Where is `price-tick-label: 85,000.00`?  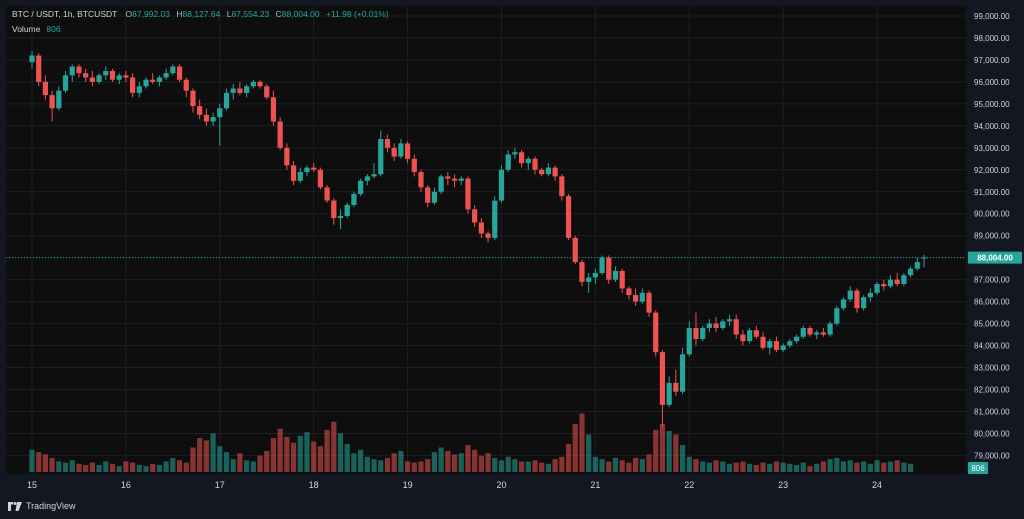 price-tick-label: 85,000.00 is located at coordinates (992, 324).